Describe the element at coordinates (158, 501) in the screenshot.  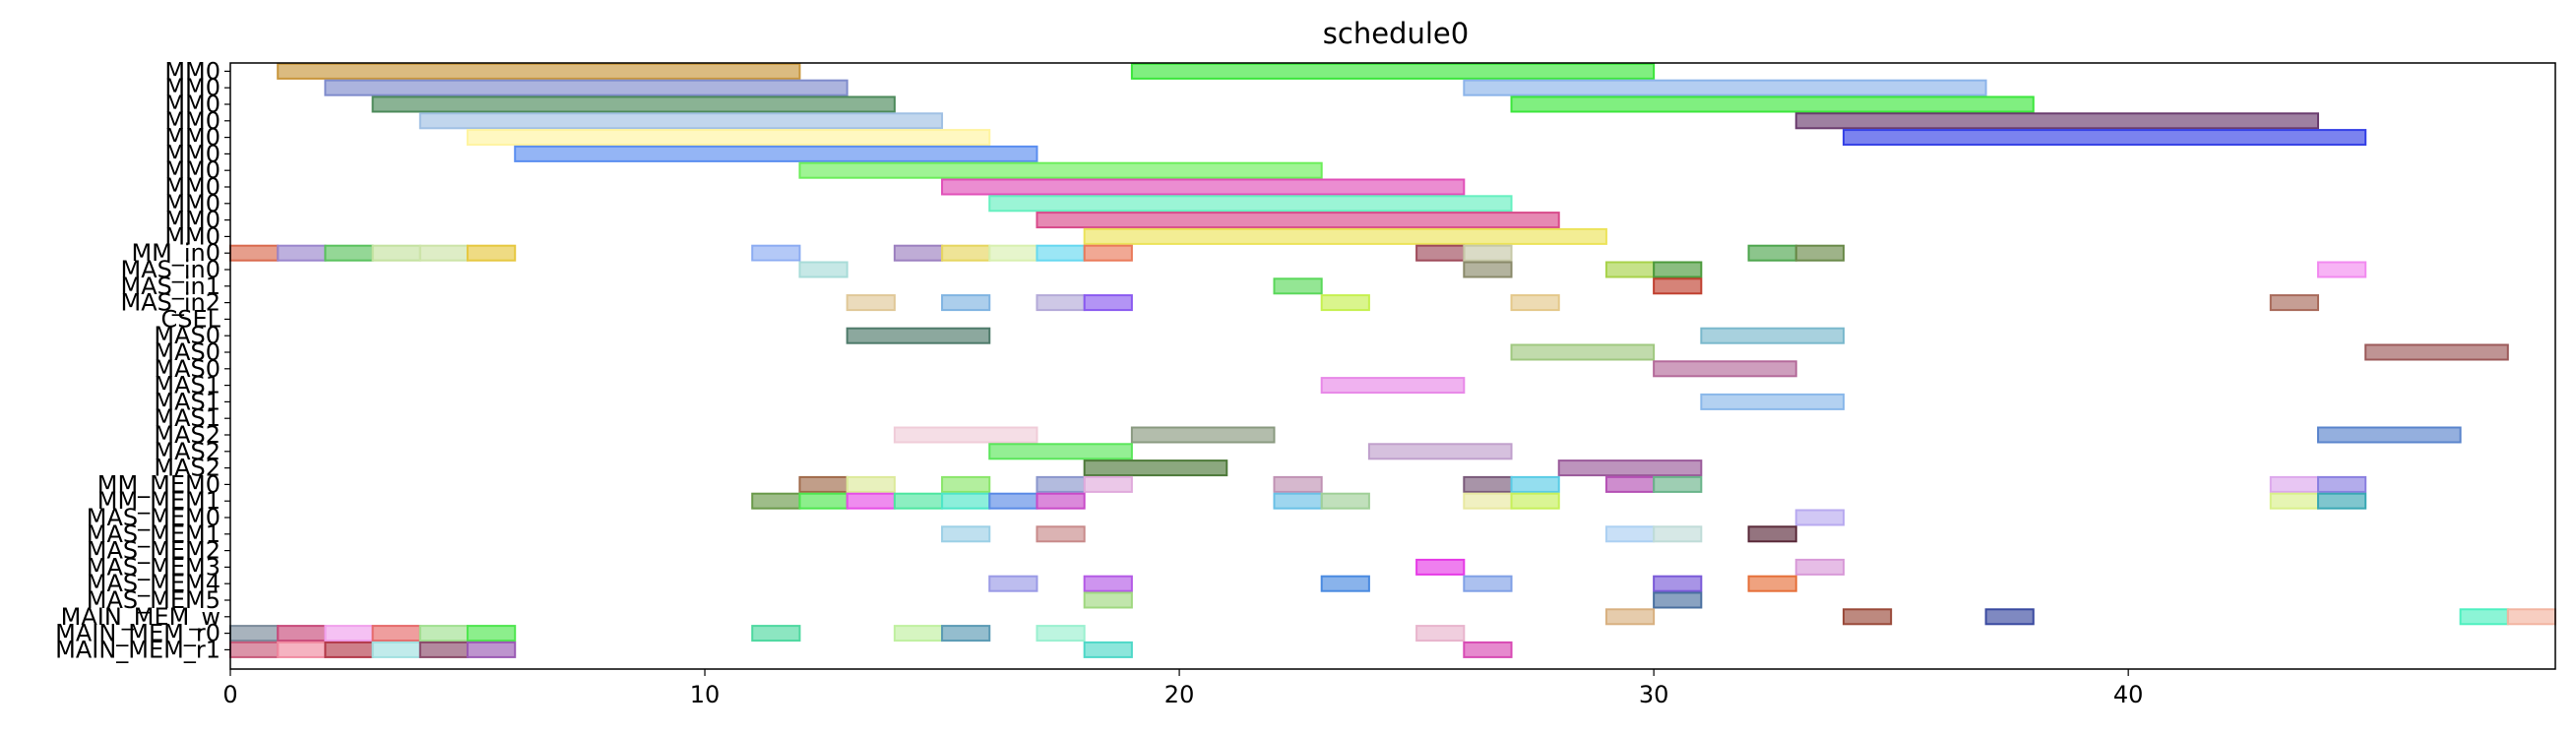
I see `y-tick-label: MM_MEM1` at that location.